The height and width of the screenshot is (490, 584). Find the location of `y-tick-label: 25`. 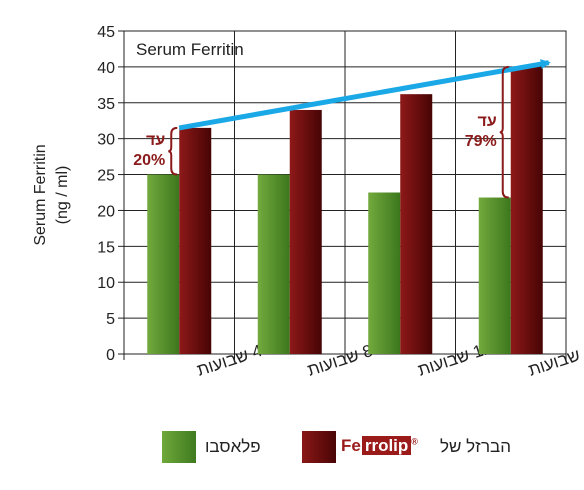

y-tick-label: 25 is located at coordinates (106, 176).